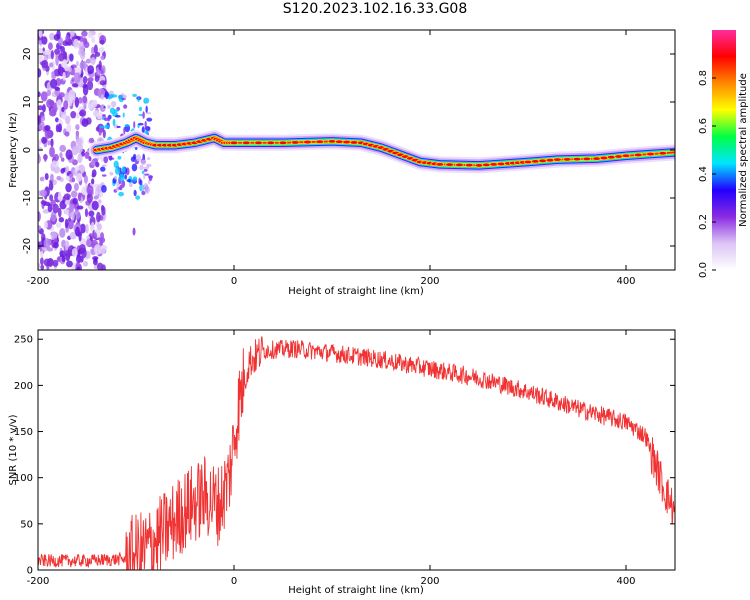  Describe the element at coordinates (743, 150) in the screenshot. I see `colorbar-label: Normalized spectral amplitude` at that location.